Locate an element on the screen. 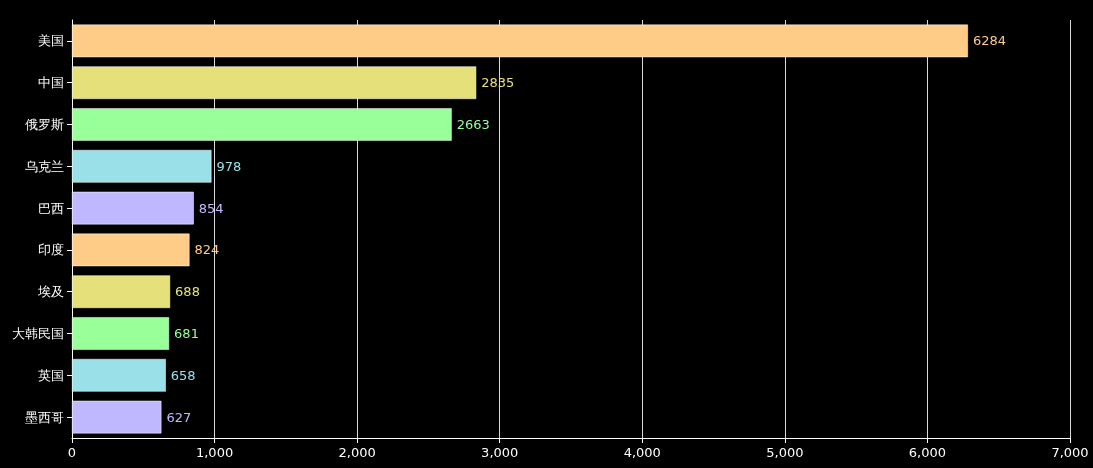 The image size is (1093, 468). data-label: 681 is located at coordinates (186, 333).